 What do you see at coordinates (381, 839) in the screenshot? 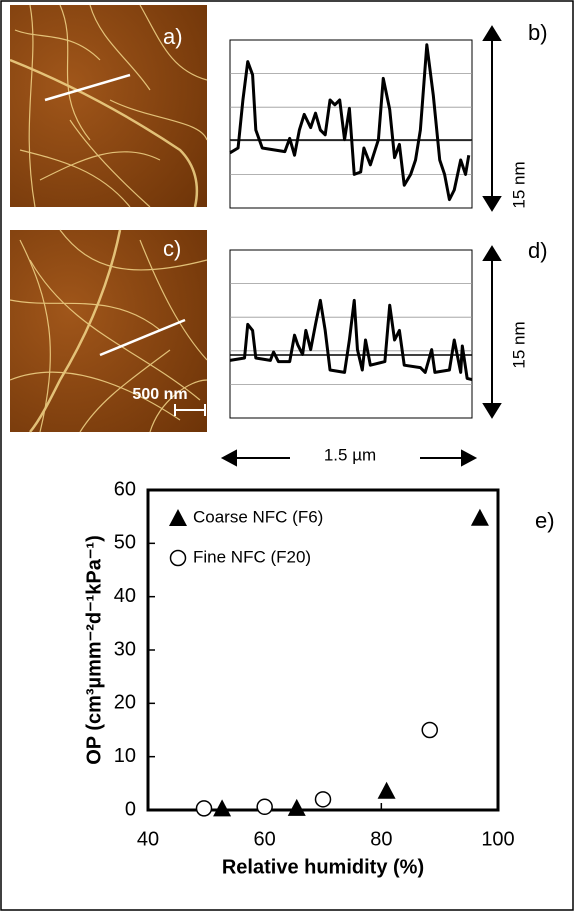
I see `x-tick-label: 80` at bounding box center [381, 839].